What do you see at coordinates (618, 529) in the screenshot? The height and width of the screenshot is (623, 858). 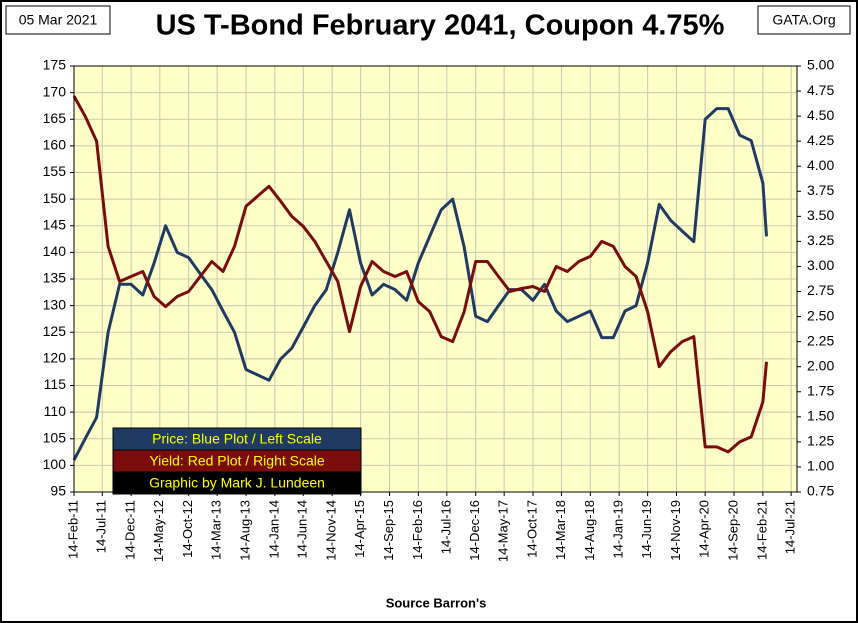 I see `x-tick-label: 14-Jan-19` at bounding box center [618, 529].